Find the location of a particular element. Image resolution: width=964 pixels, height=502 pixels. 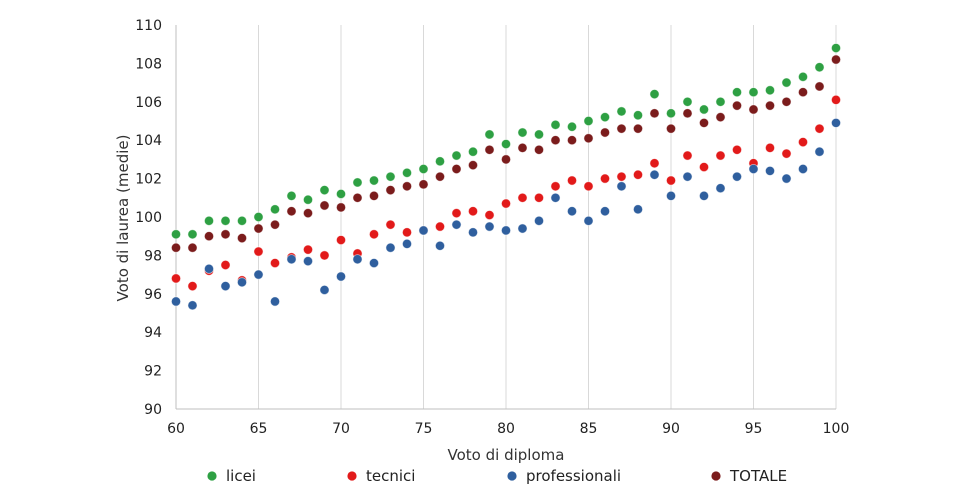

legend-item-tecnici: tecnici is located at coordinates (381, 476).